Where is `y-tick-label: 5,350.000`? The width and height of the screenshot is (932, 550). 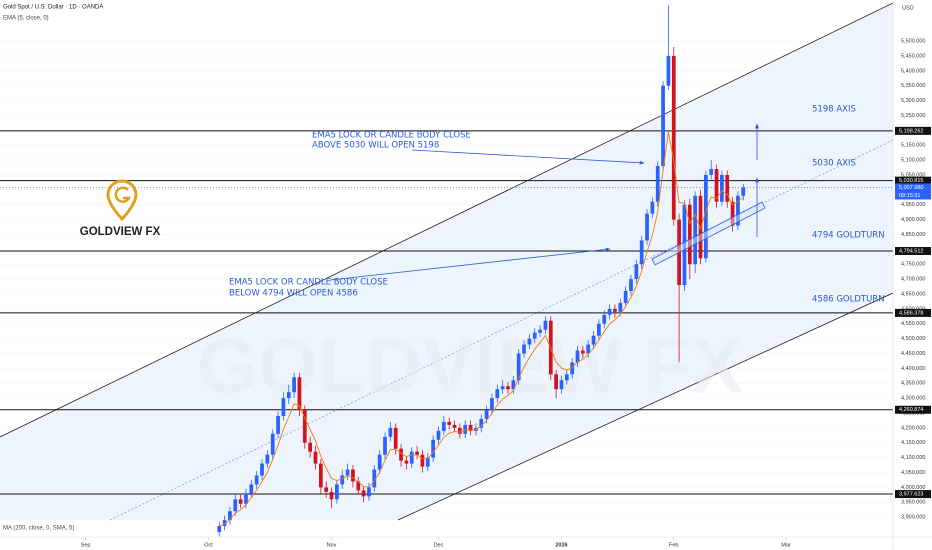 y-tick-label: 5,350.000 is located at coordinates (913, 86).